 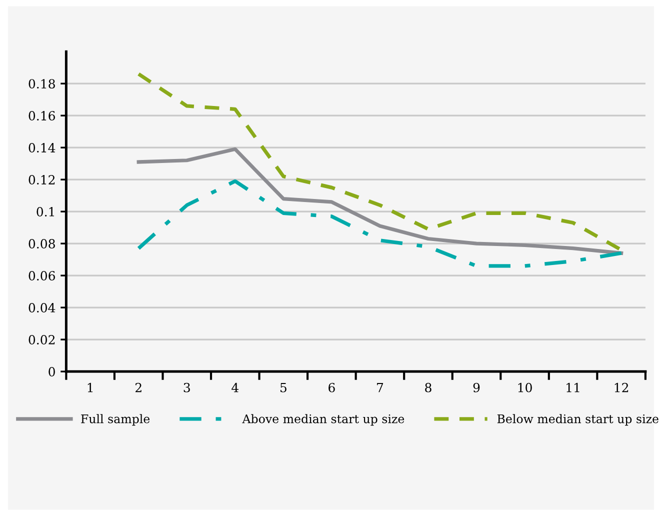 I want to click on x-tick-label: 8, so click(x=428, y=387).